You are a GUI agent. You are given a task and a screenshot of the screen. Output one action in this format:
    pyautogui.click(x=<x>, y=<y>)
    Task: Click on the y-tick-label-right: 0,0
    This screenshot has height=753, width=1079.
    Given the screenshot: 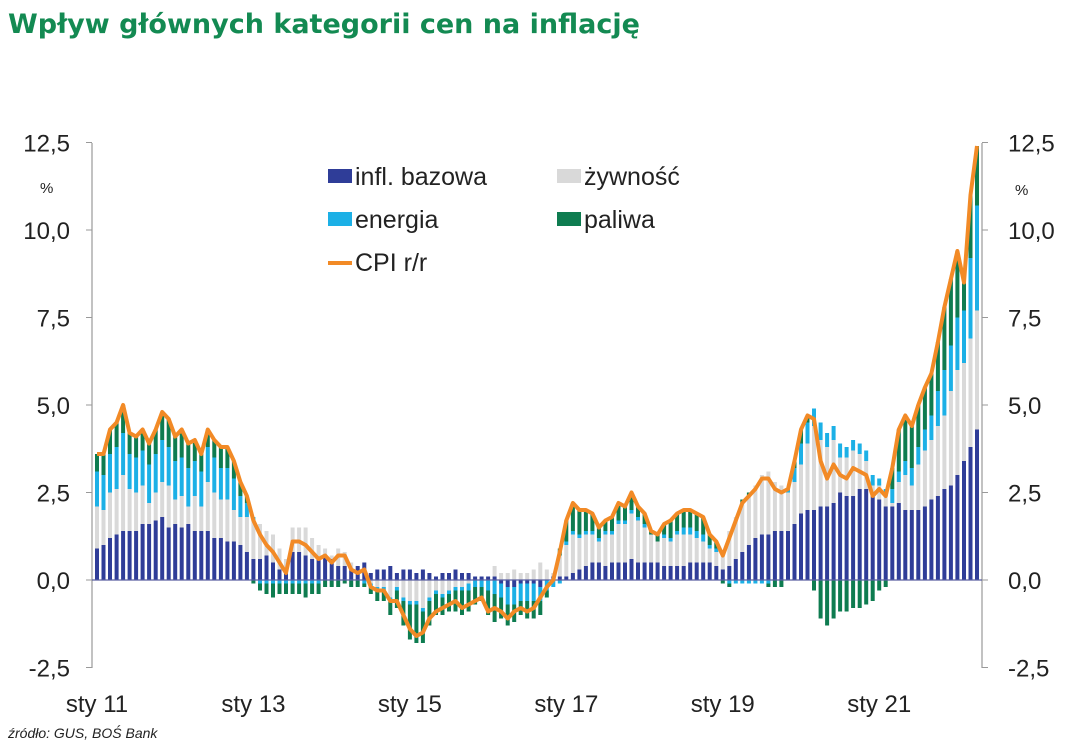 What is the action you would take?
    pyautogui.click(x=1024, y=581)
    